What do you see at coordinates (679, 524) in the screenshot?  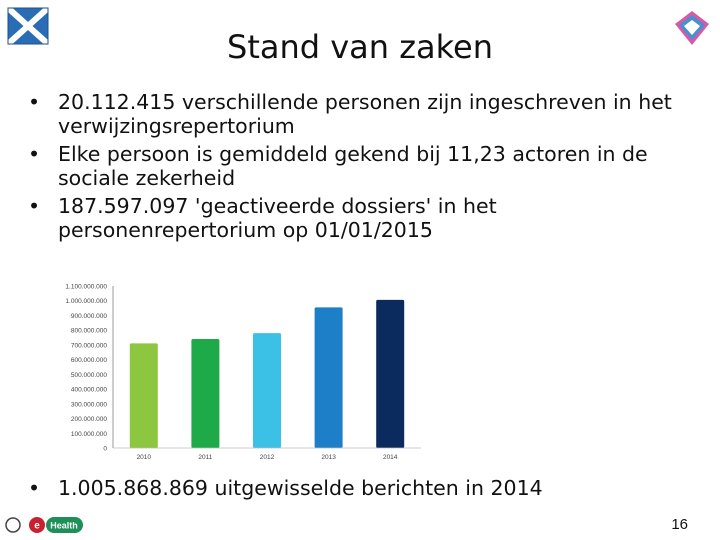 I see `page-number: 16` at bounding box center [679, 524].